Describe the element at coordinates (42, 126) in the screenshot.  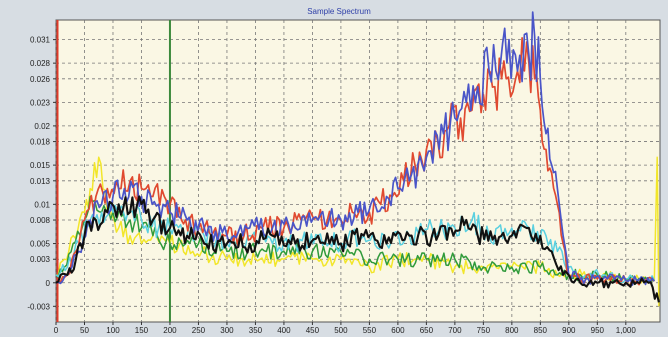
I see `y-tick-label: 0.02` at that location.